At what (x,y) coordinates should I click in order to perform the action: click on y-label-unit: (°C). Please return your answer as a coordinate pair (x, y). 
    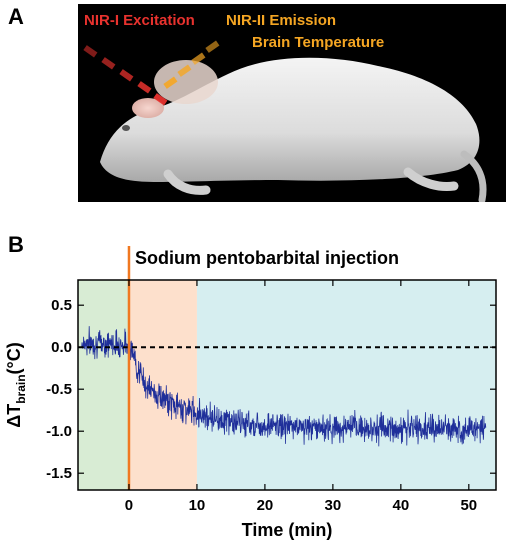
    Looking at the image, I should click on (14, 358).